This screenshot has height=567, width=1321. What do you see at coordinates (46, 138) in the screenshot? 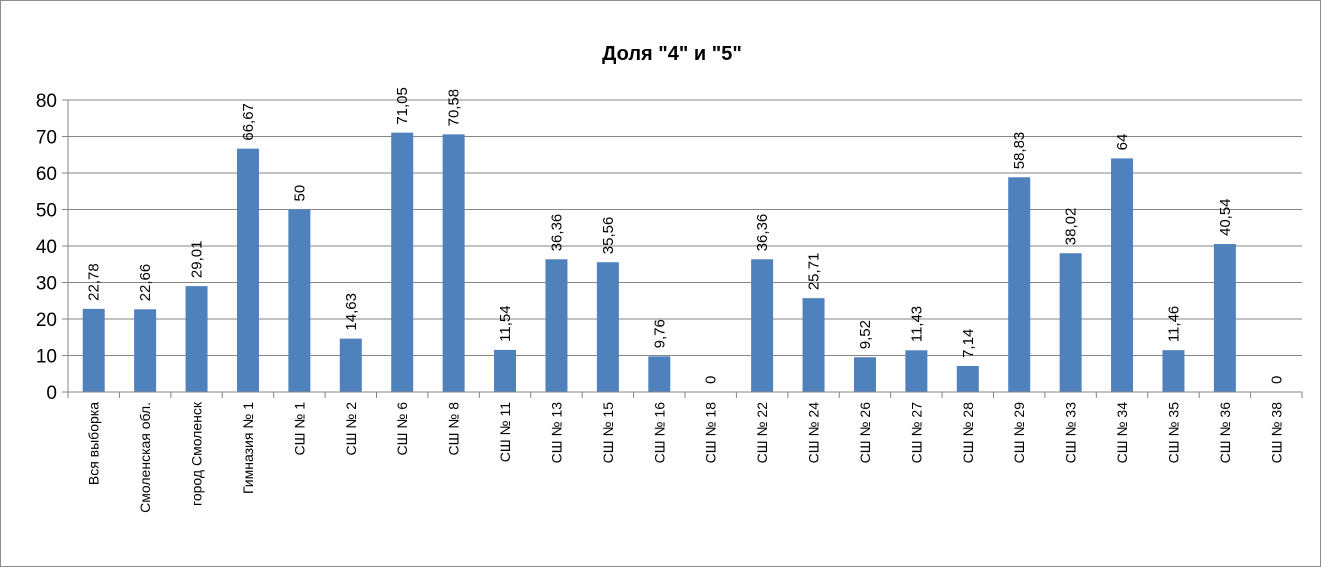
I see `y-tick-label: 70` at bounding box center [46, 138].